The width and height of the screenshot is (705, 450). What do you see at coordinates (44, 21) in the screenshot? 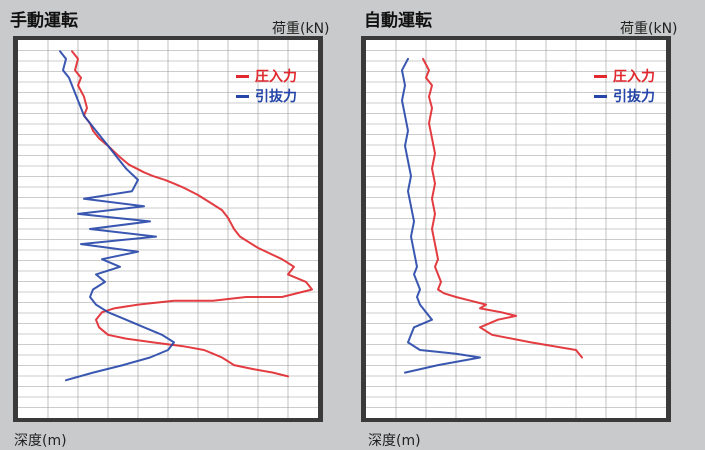
I see `chart-title: 手動運転` at bounding box center [44, 21].